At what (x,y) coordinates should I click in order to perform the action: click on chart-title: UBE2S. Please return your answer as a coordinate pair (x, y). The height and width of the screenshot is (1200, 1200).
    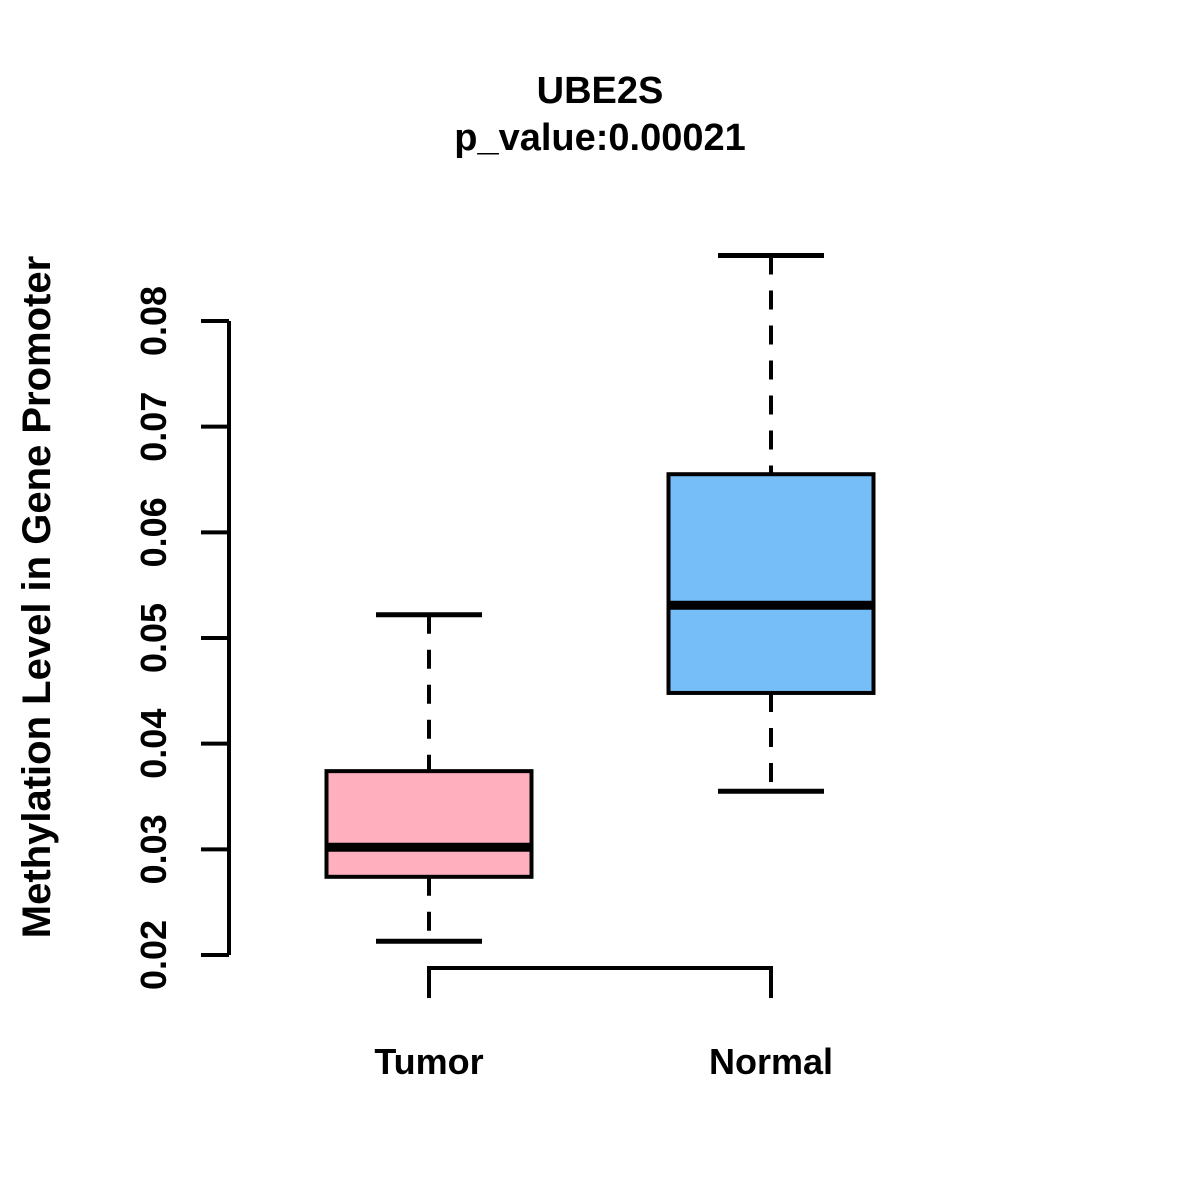
    Looking at the image, I should click on (600, 91).